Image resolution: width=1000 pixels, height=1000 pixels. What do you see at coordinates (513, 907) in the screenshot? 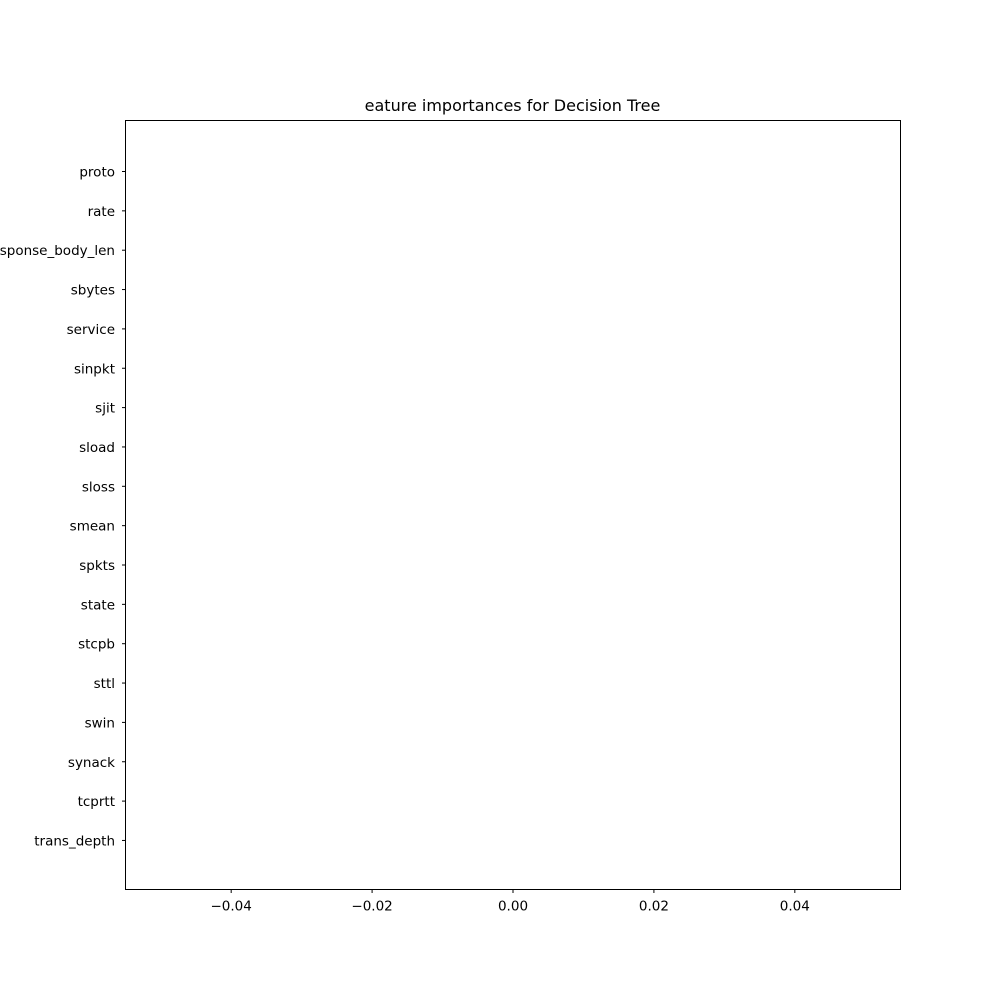
I see `x-tick-label: 0.00` at bounding box center [513, 907].